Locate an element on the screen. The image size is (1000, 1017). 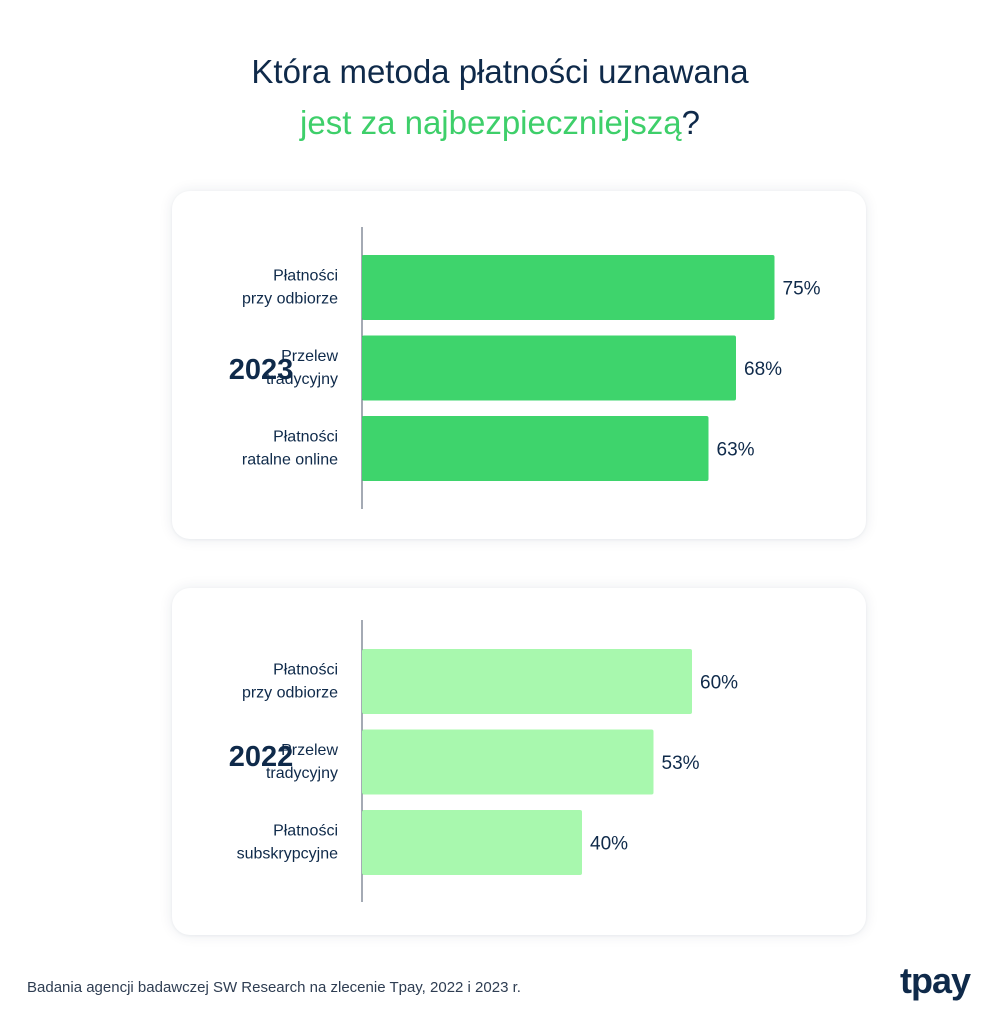
chart-title-question-mark: ? is located at coordinates (690, 122).